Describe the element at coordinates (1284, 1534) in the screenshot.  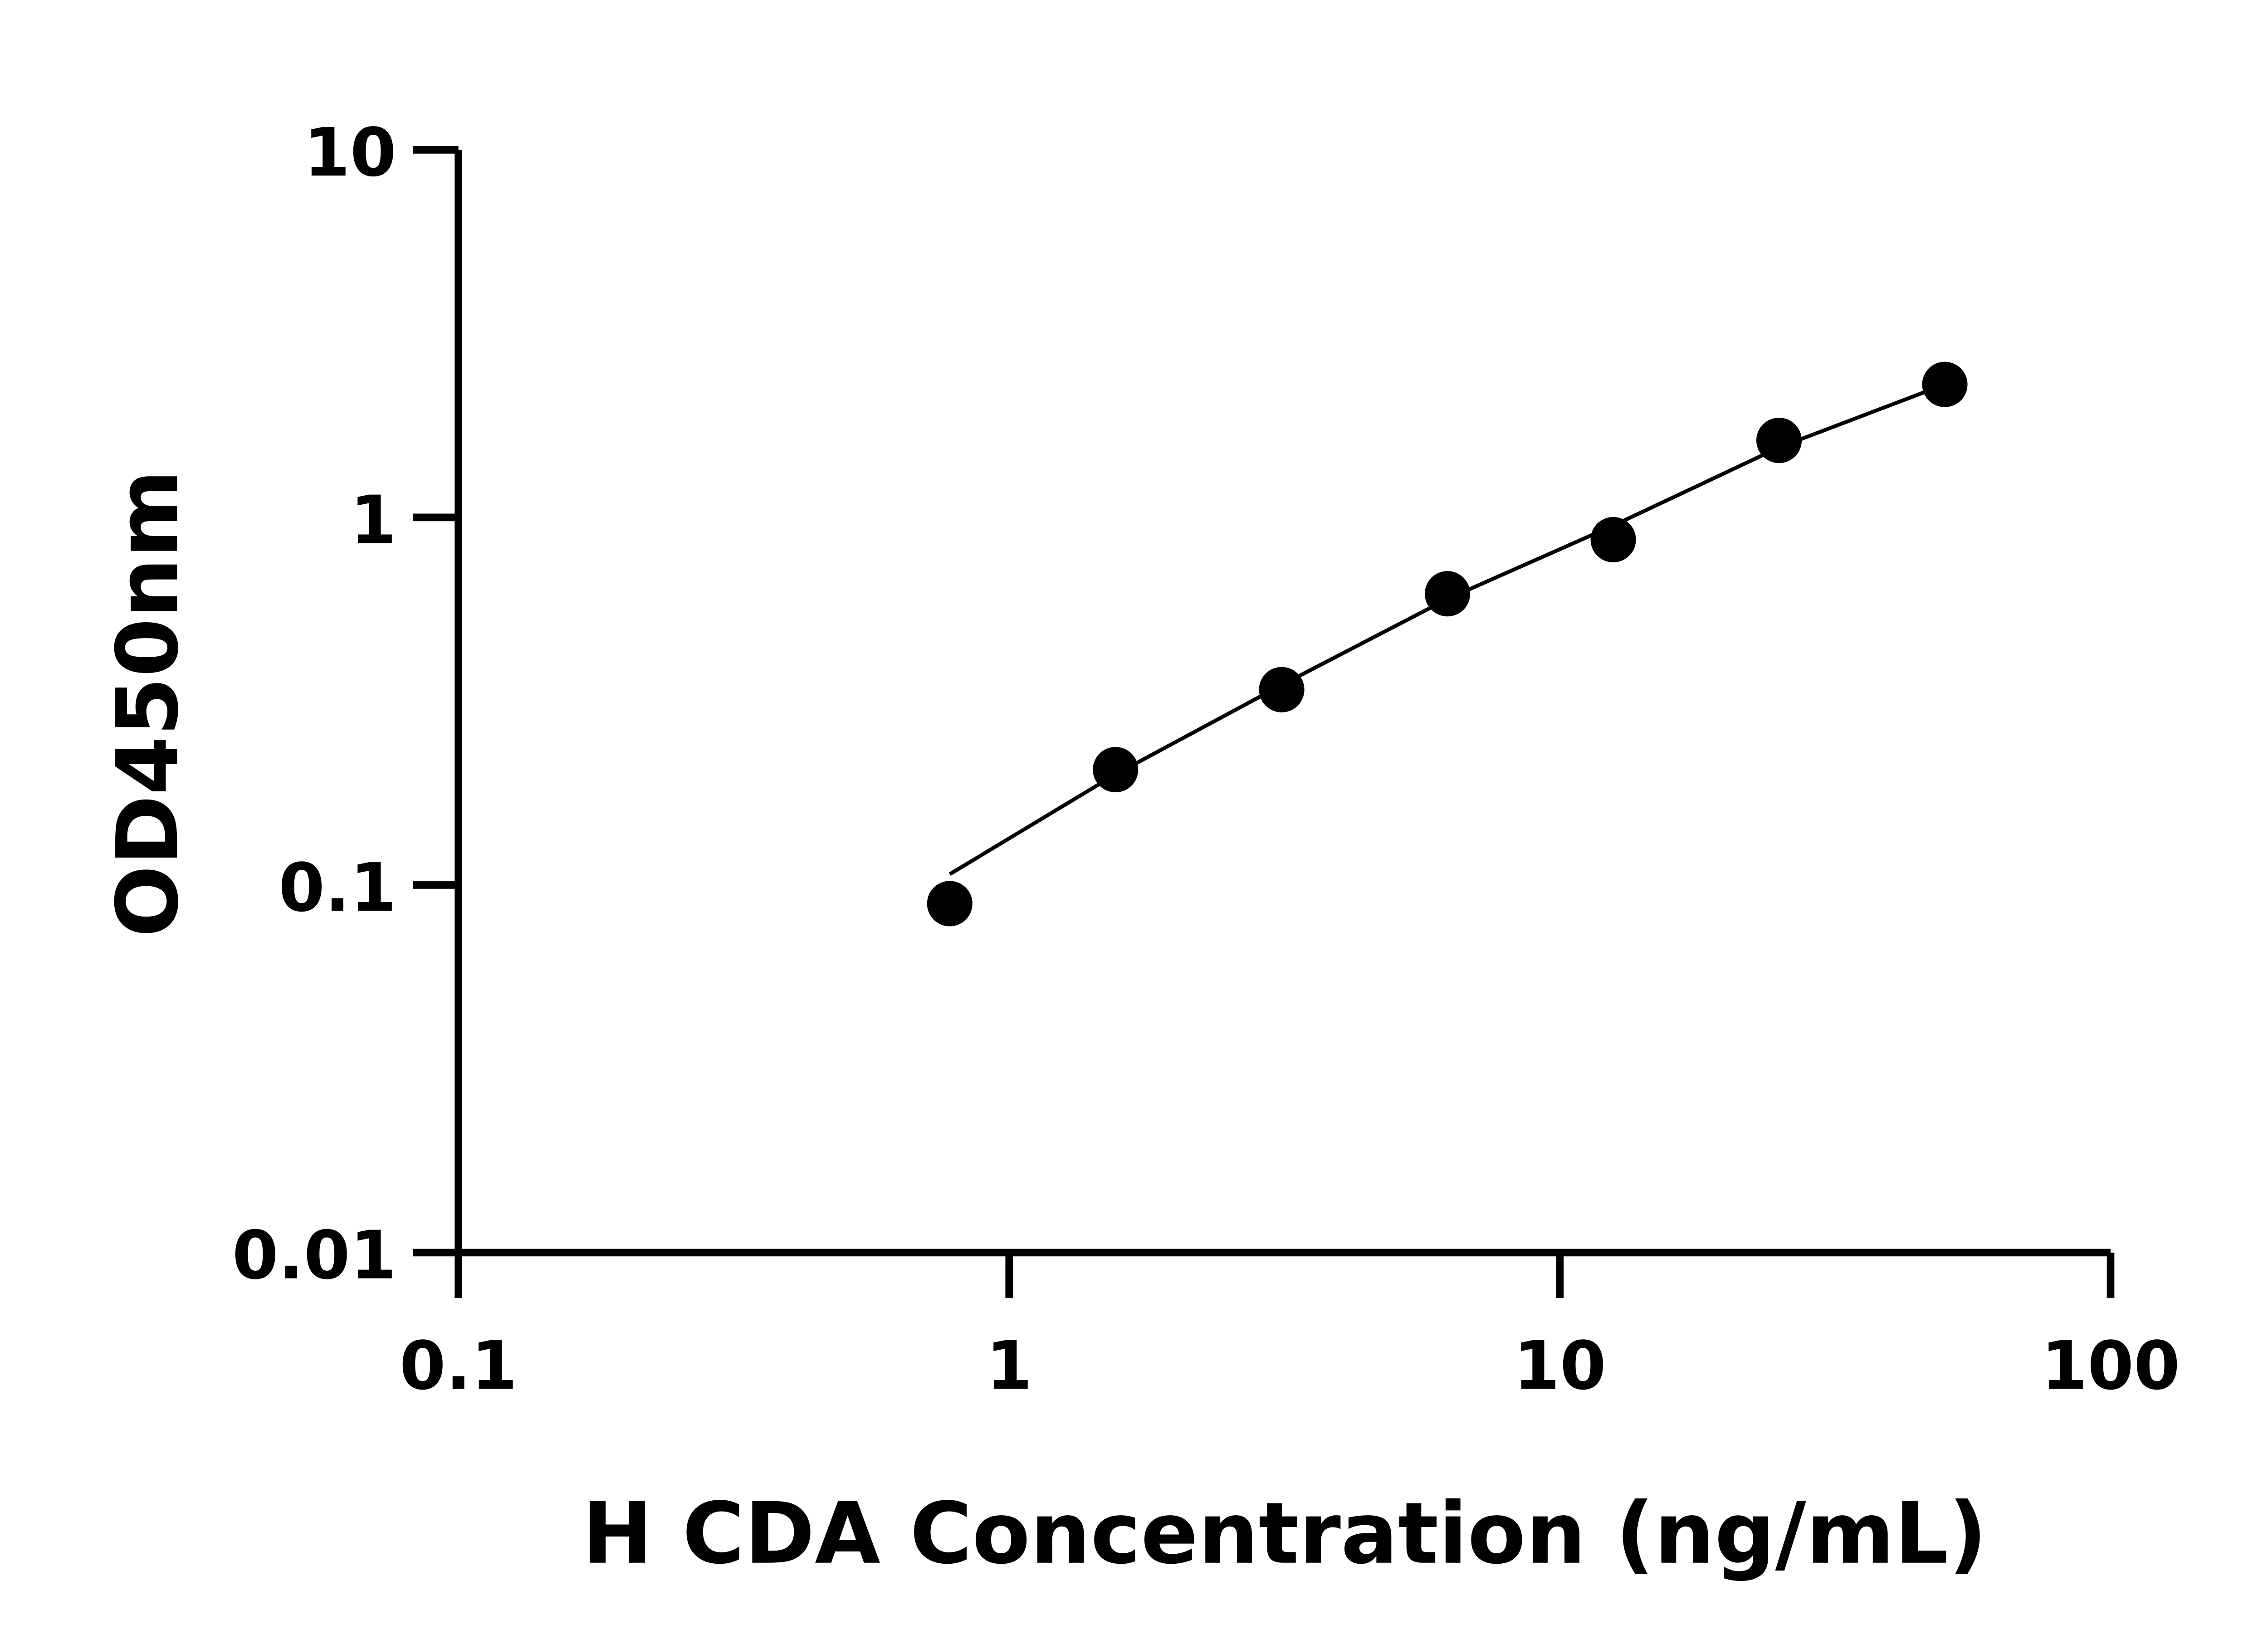
I see `x-axis-label: H CDA Concentration (ng/mL)` at that location.